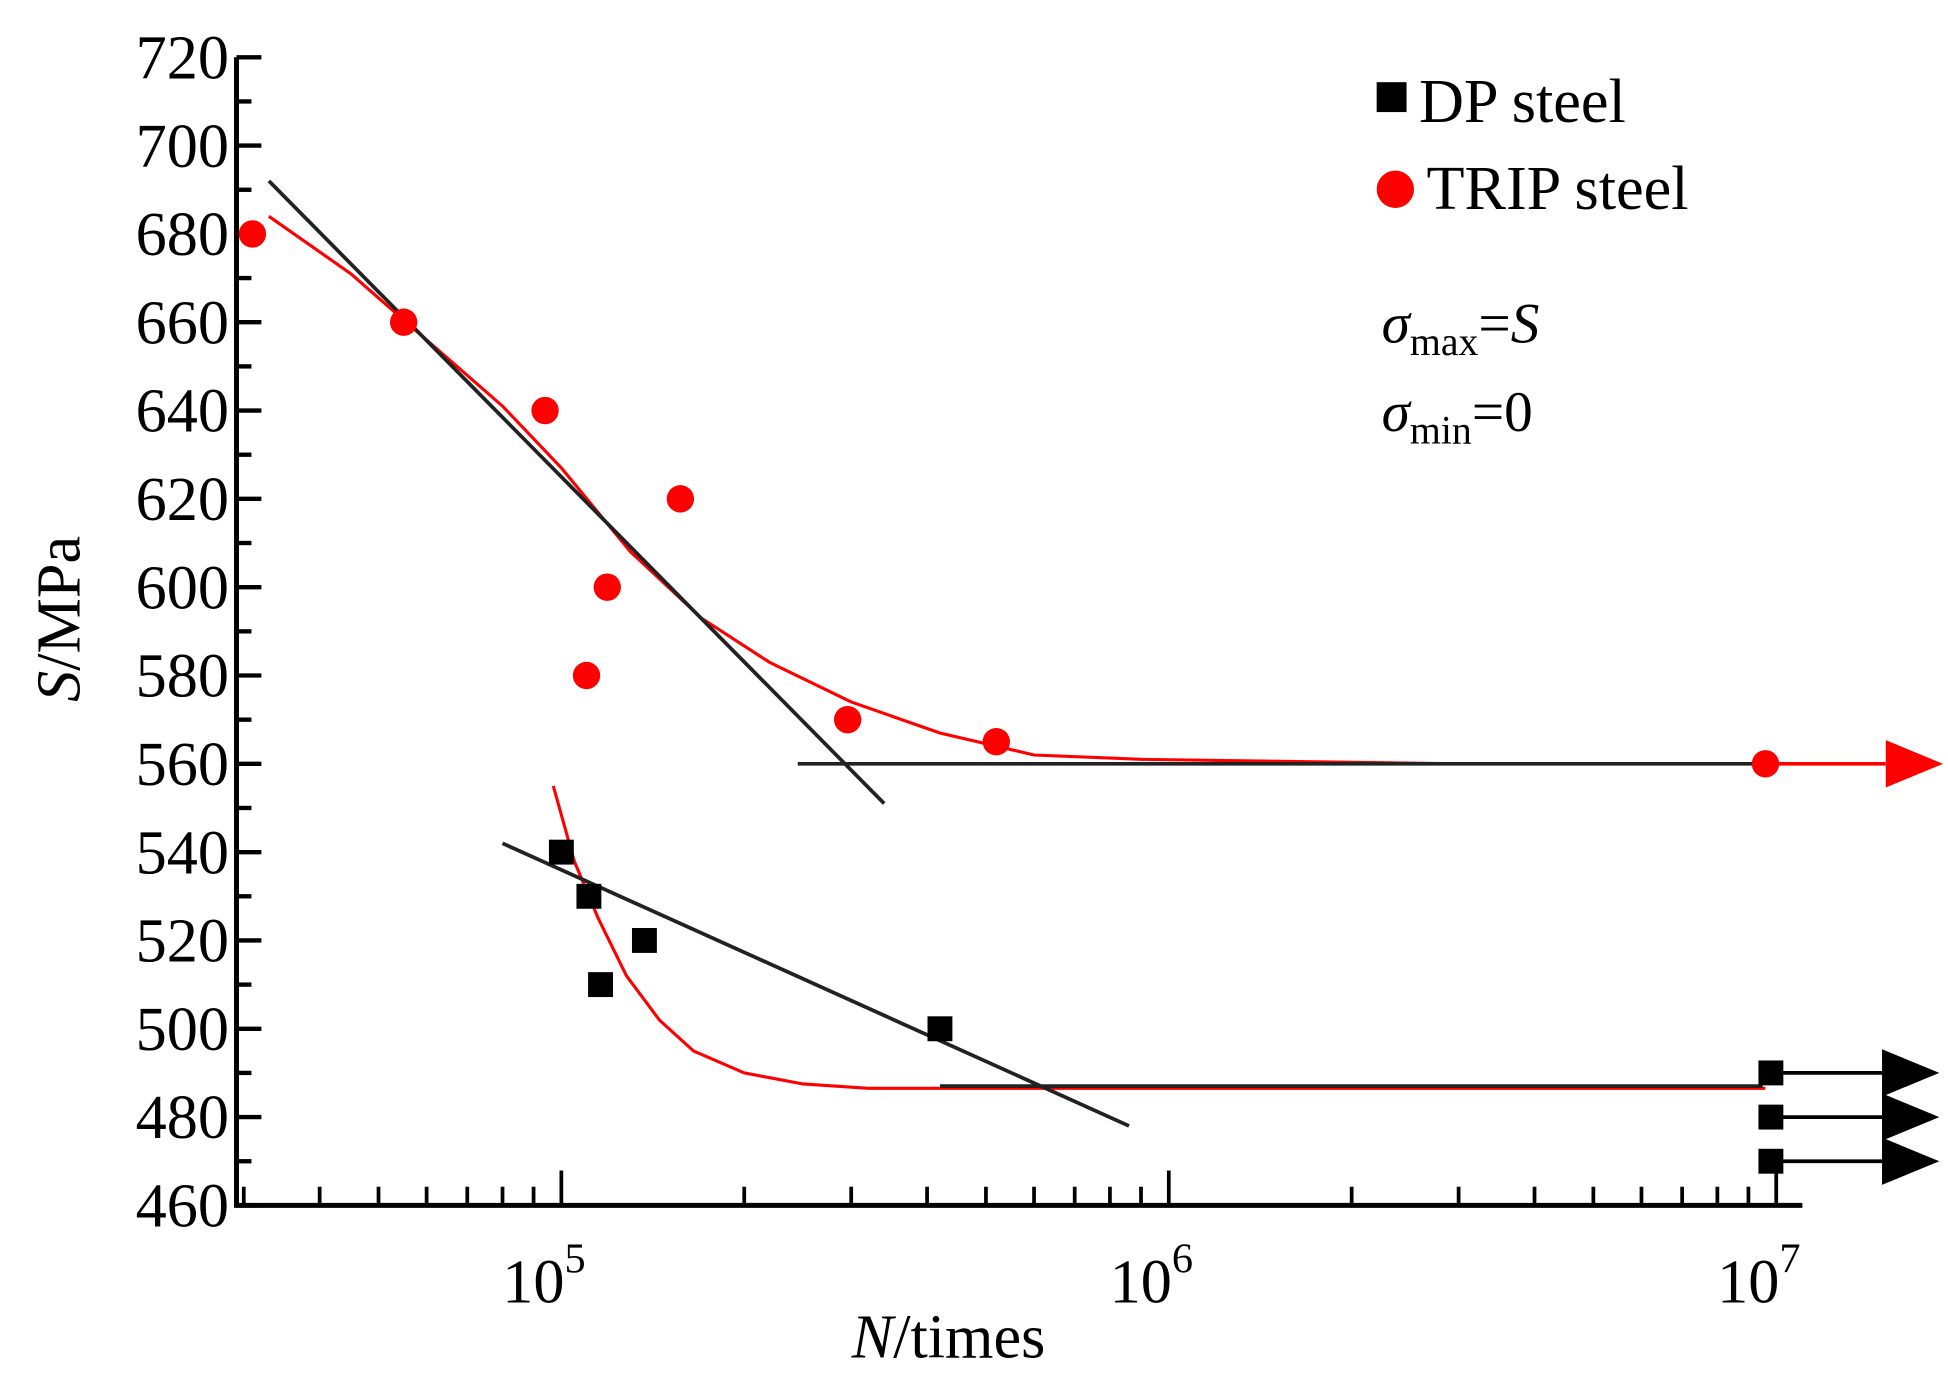 The image size is (1948, 1376). I want to click on y-tick-label: 580, so click(182, 677).